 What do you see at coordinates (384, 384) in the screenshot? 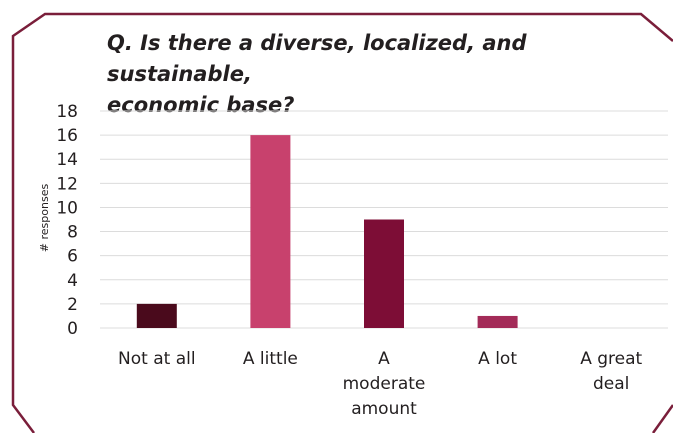
I see `x-category-label-line: moderate` at bounding box center [384, 384].